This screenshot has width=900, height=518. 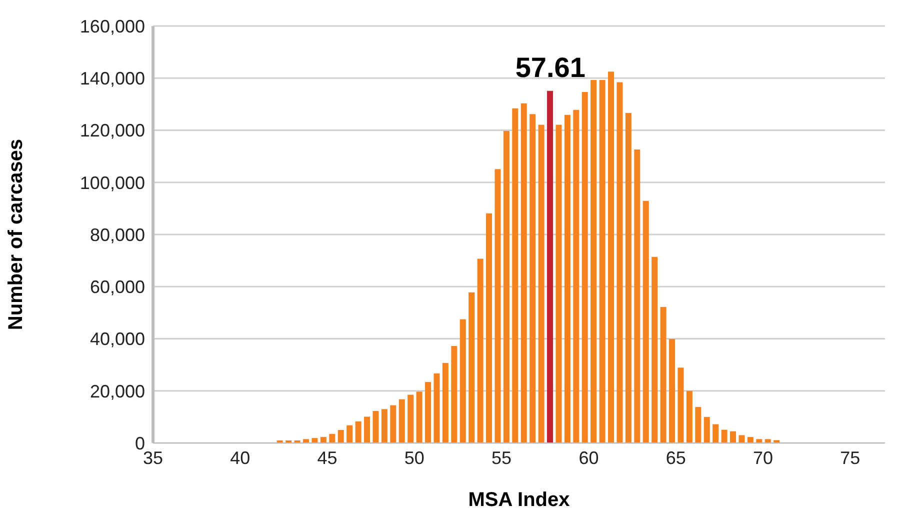 What do you see at coordinates (139, 443) in the screenshot?
I see `y-tick-label: 0` at bounding box center [139, 443].